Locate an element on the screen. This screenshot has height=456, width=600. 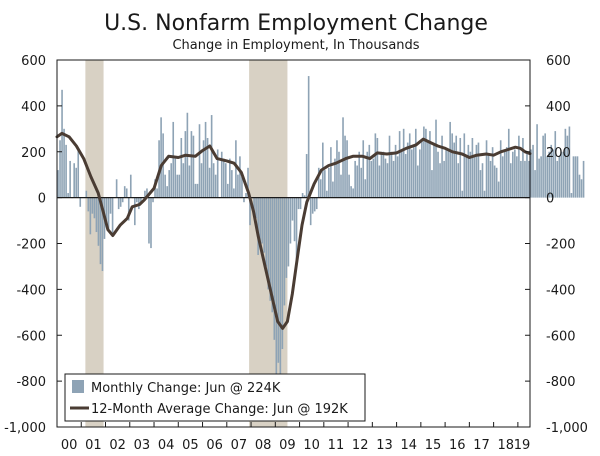
xtick-label: 07 is located at coordinates (239, 445).